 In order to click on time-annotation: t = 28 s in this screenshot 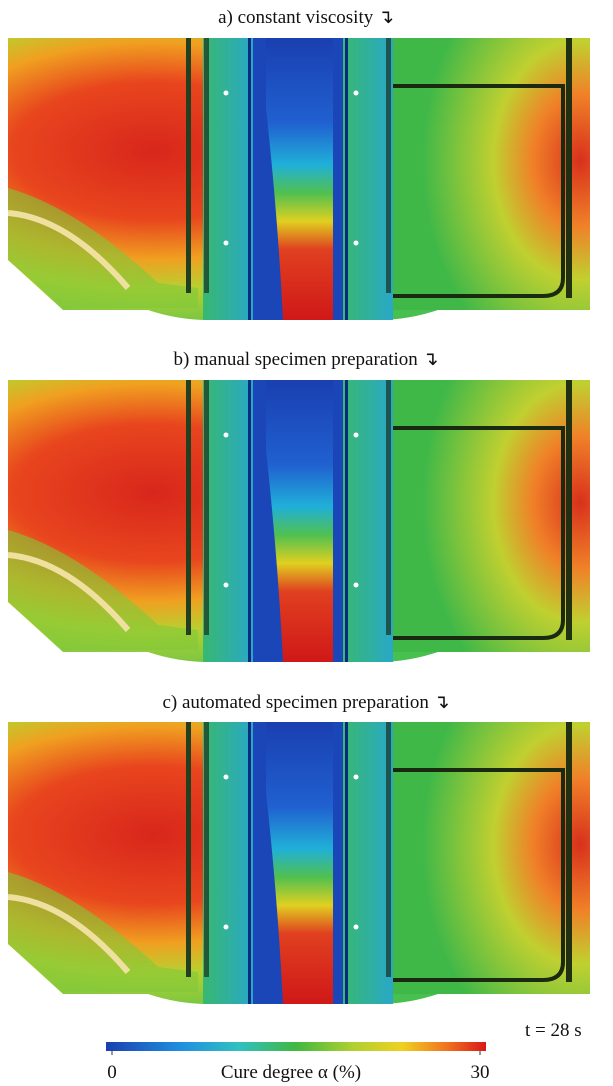, I will do `click(553, 1030)`.